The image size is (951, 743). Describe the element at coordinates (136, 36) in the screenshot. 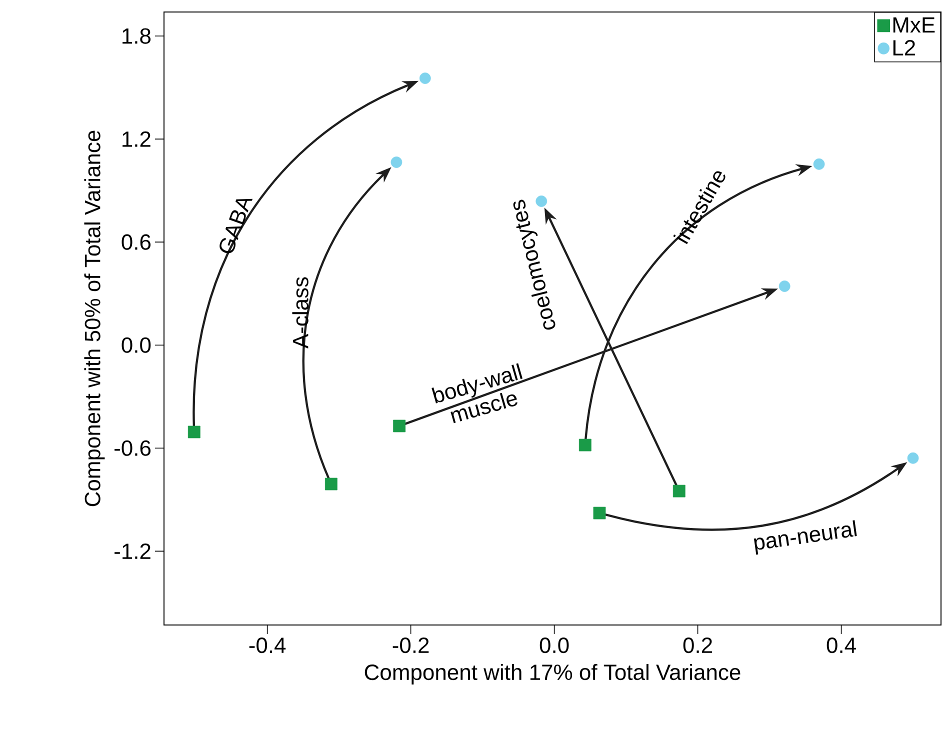

I see `y-tick-label: 1.8` at that location.